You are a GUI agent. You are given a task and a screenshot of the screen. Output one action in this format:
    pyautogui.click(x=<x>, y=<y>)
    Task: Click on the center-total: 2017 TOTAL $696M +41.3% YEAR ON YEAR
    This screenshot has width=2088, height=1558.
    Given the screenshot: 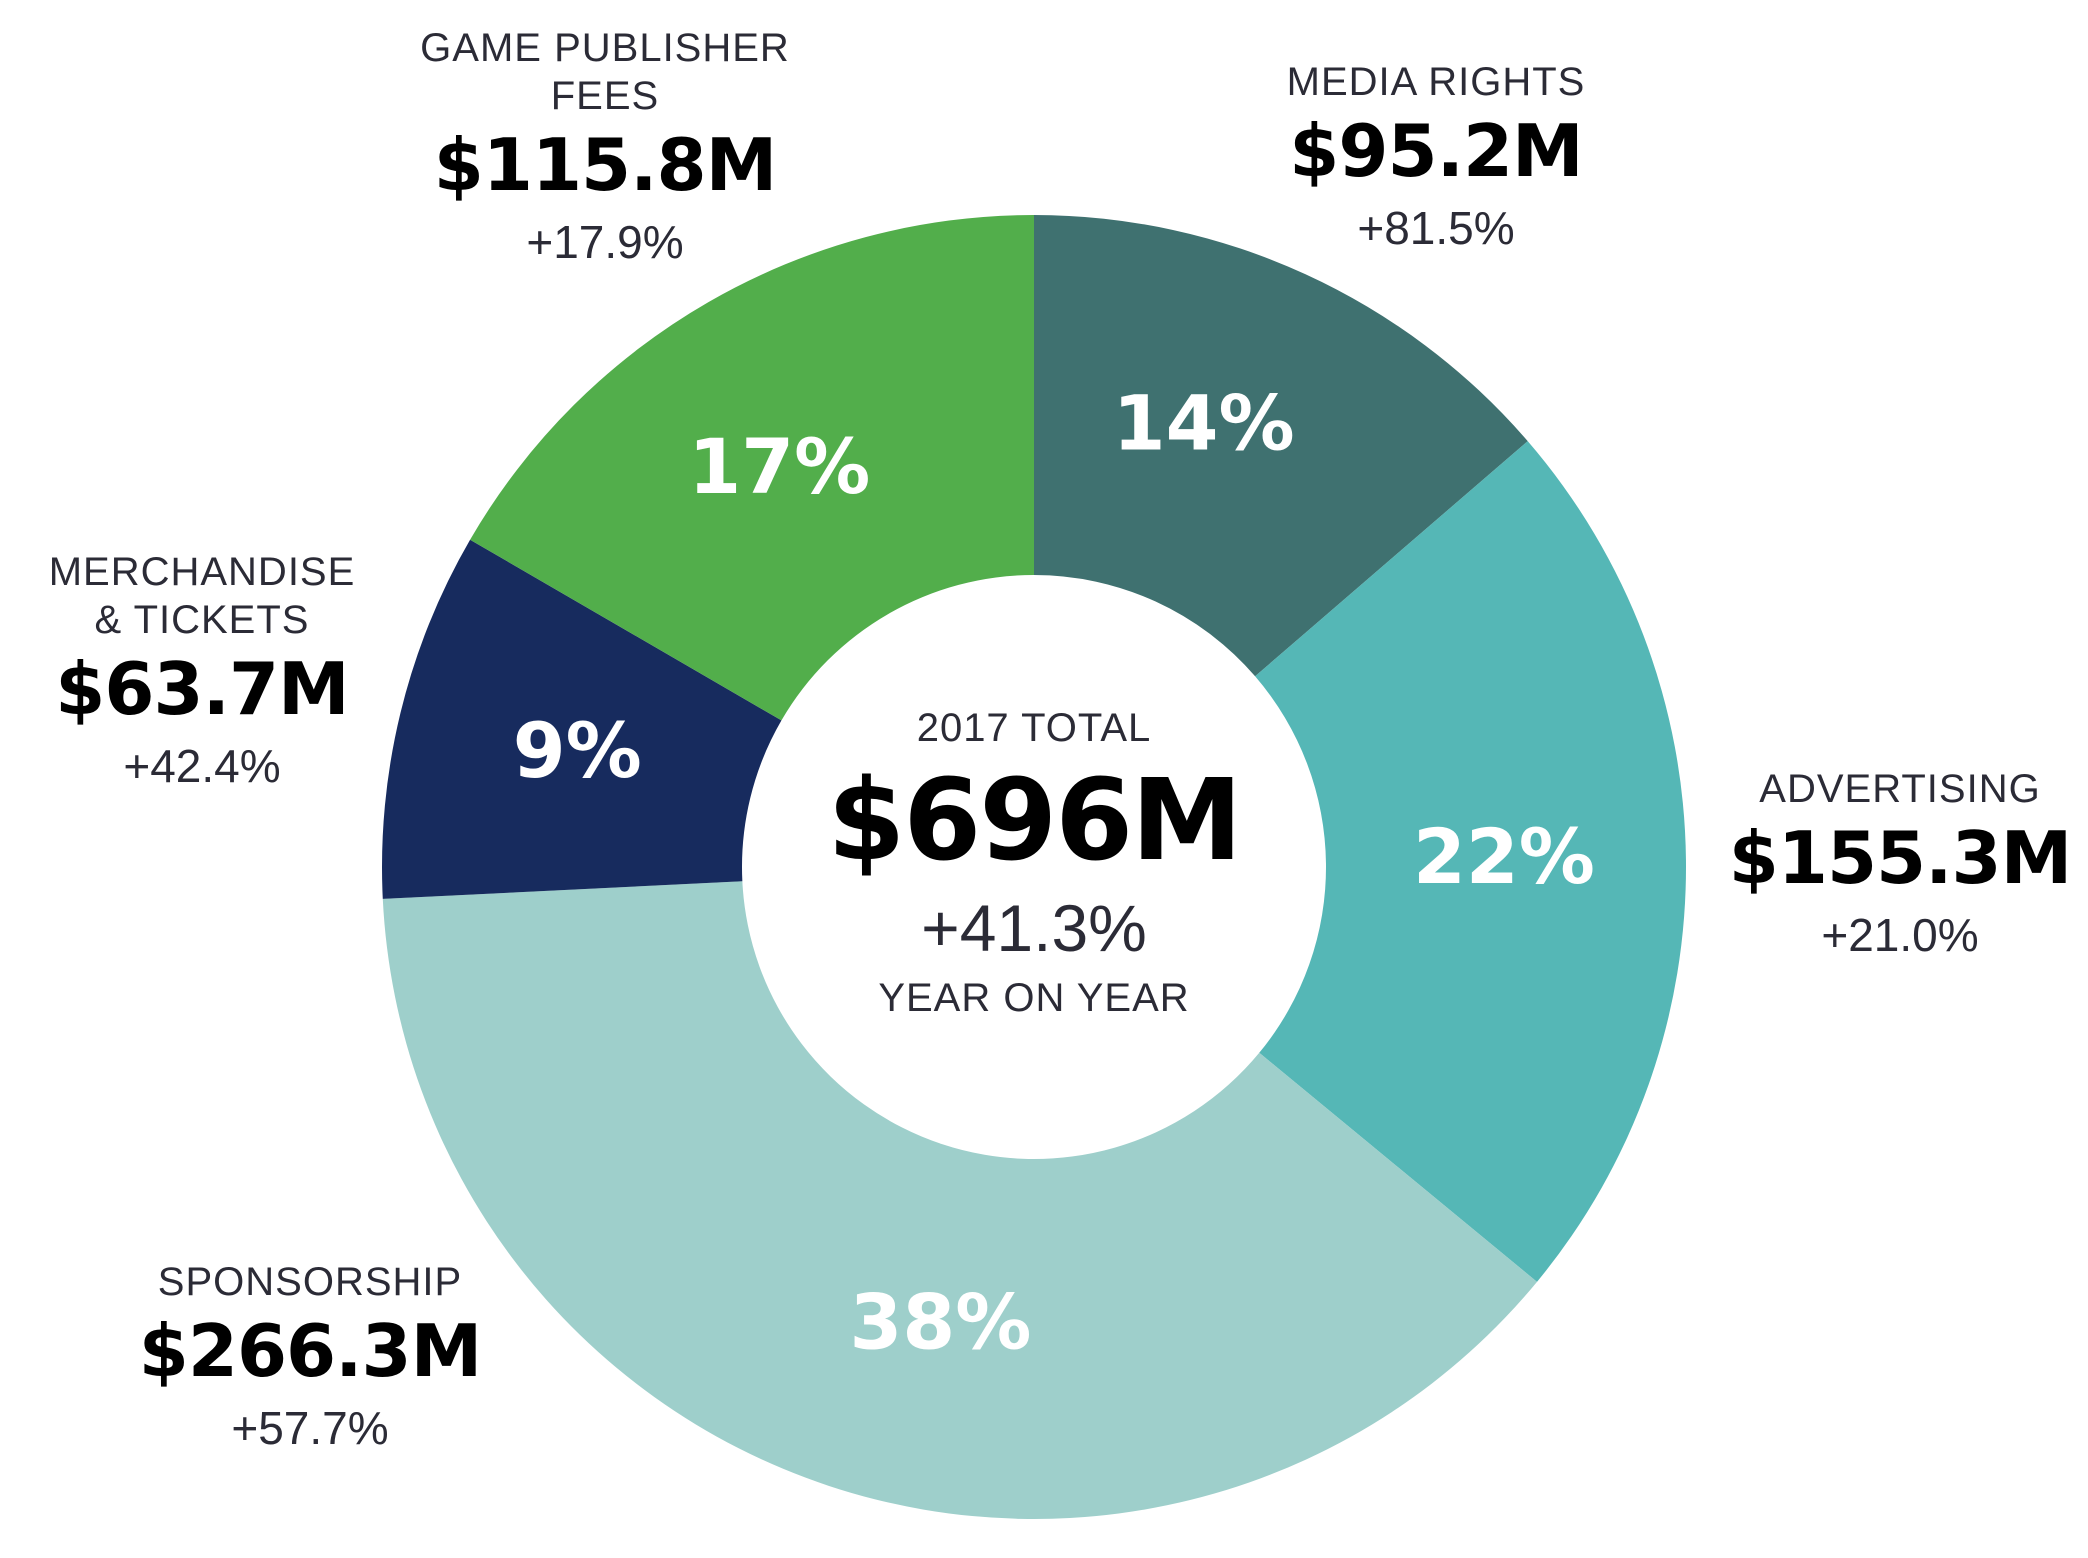 What is the action you would take?
    pyautogui.click(x=1034, y=863)
    